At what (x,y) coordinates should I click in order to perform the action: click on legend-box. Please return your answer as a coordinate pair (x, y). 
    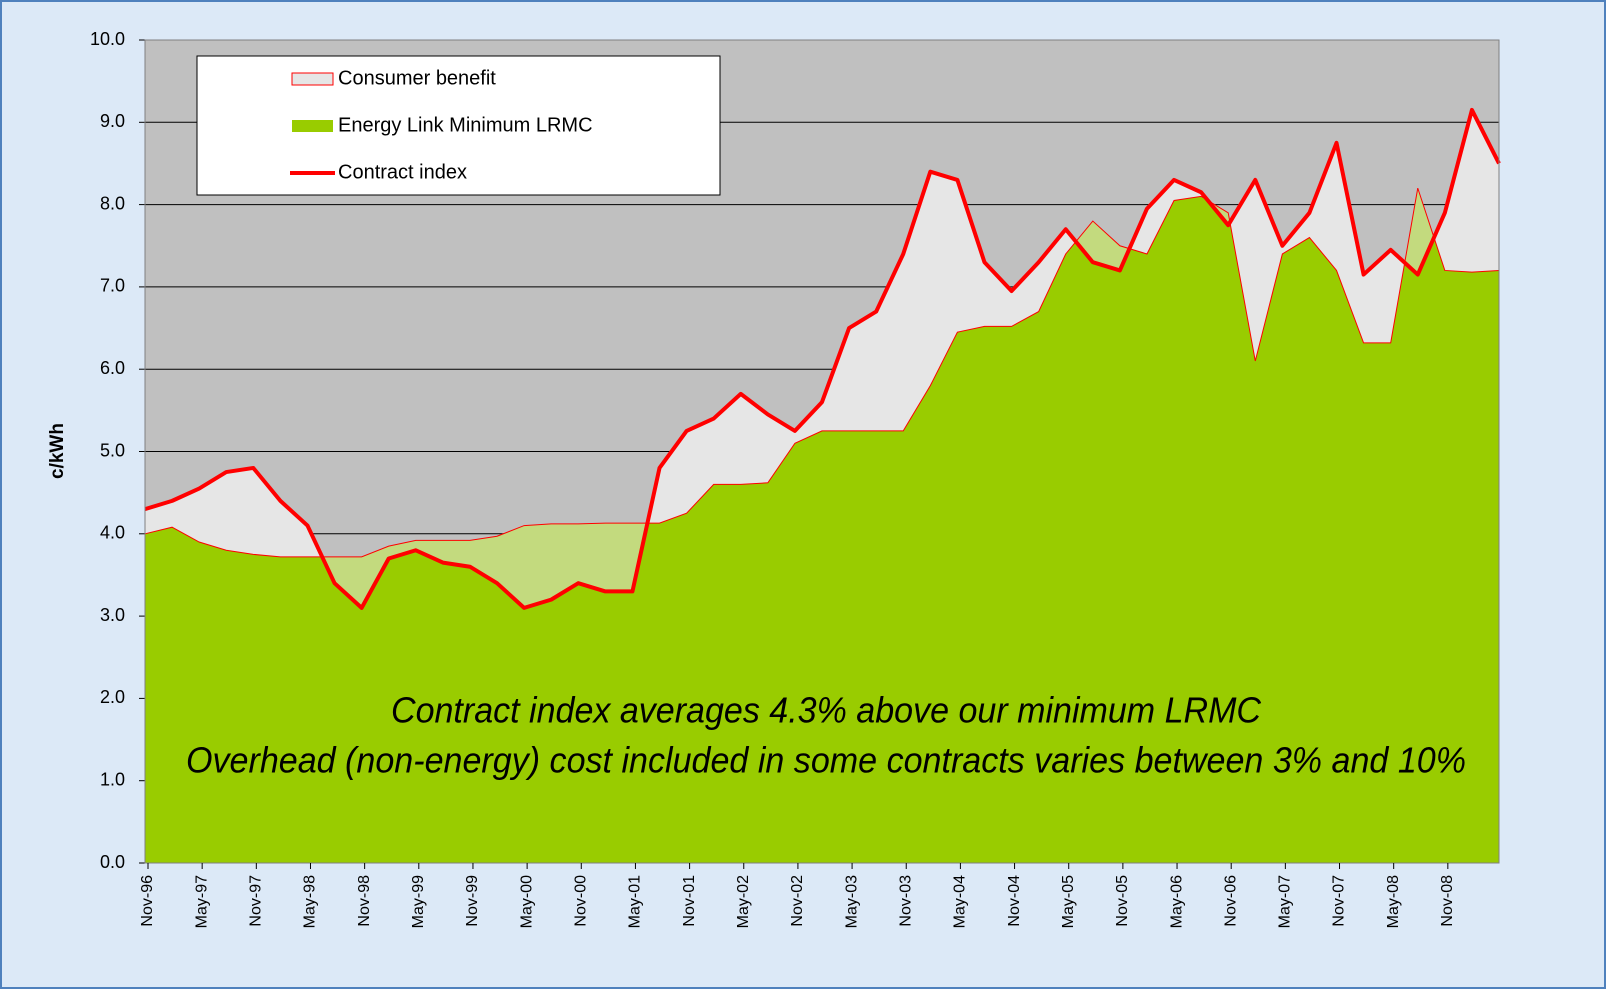
    Looking at the image, I should click on (458, 125).